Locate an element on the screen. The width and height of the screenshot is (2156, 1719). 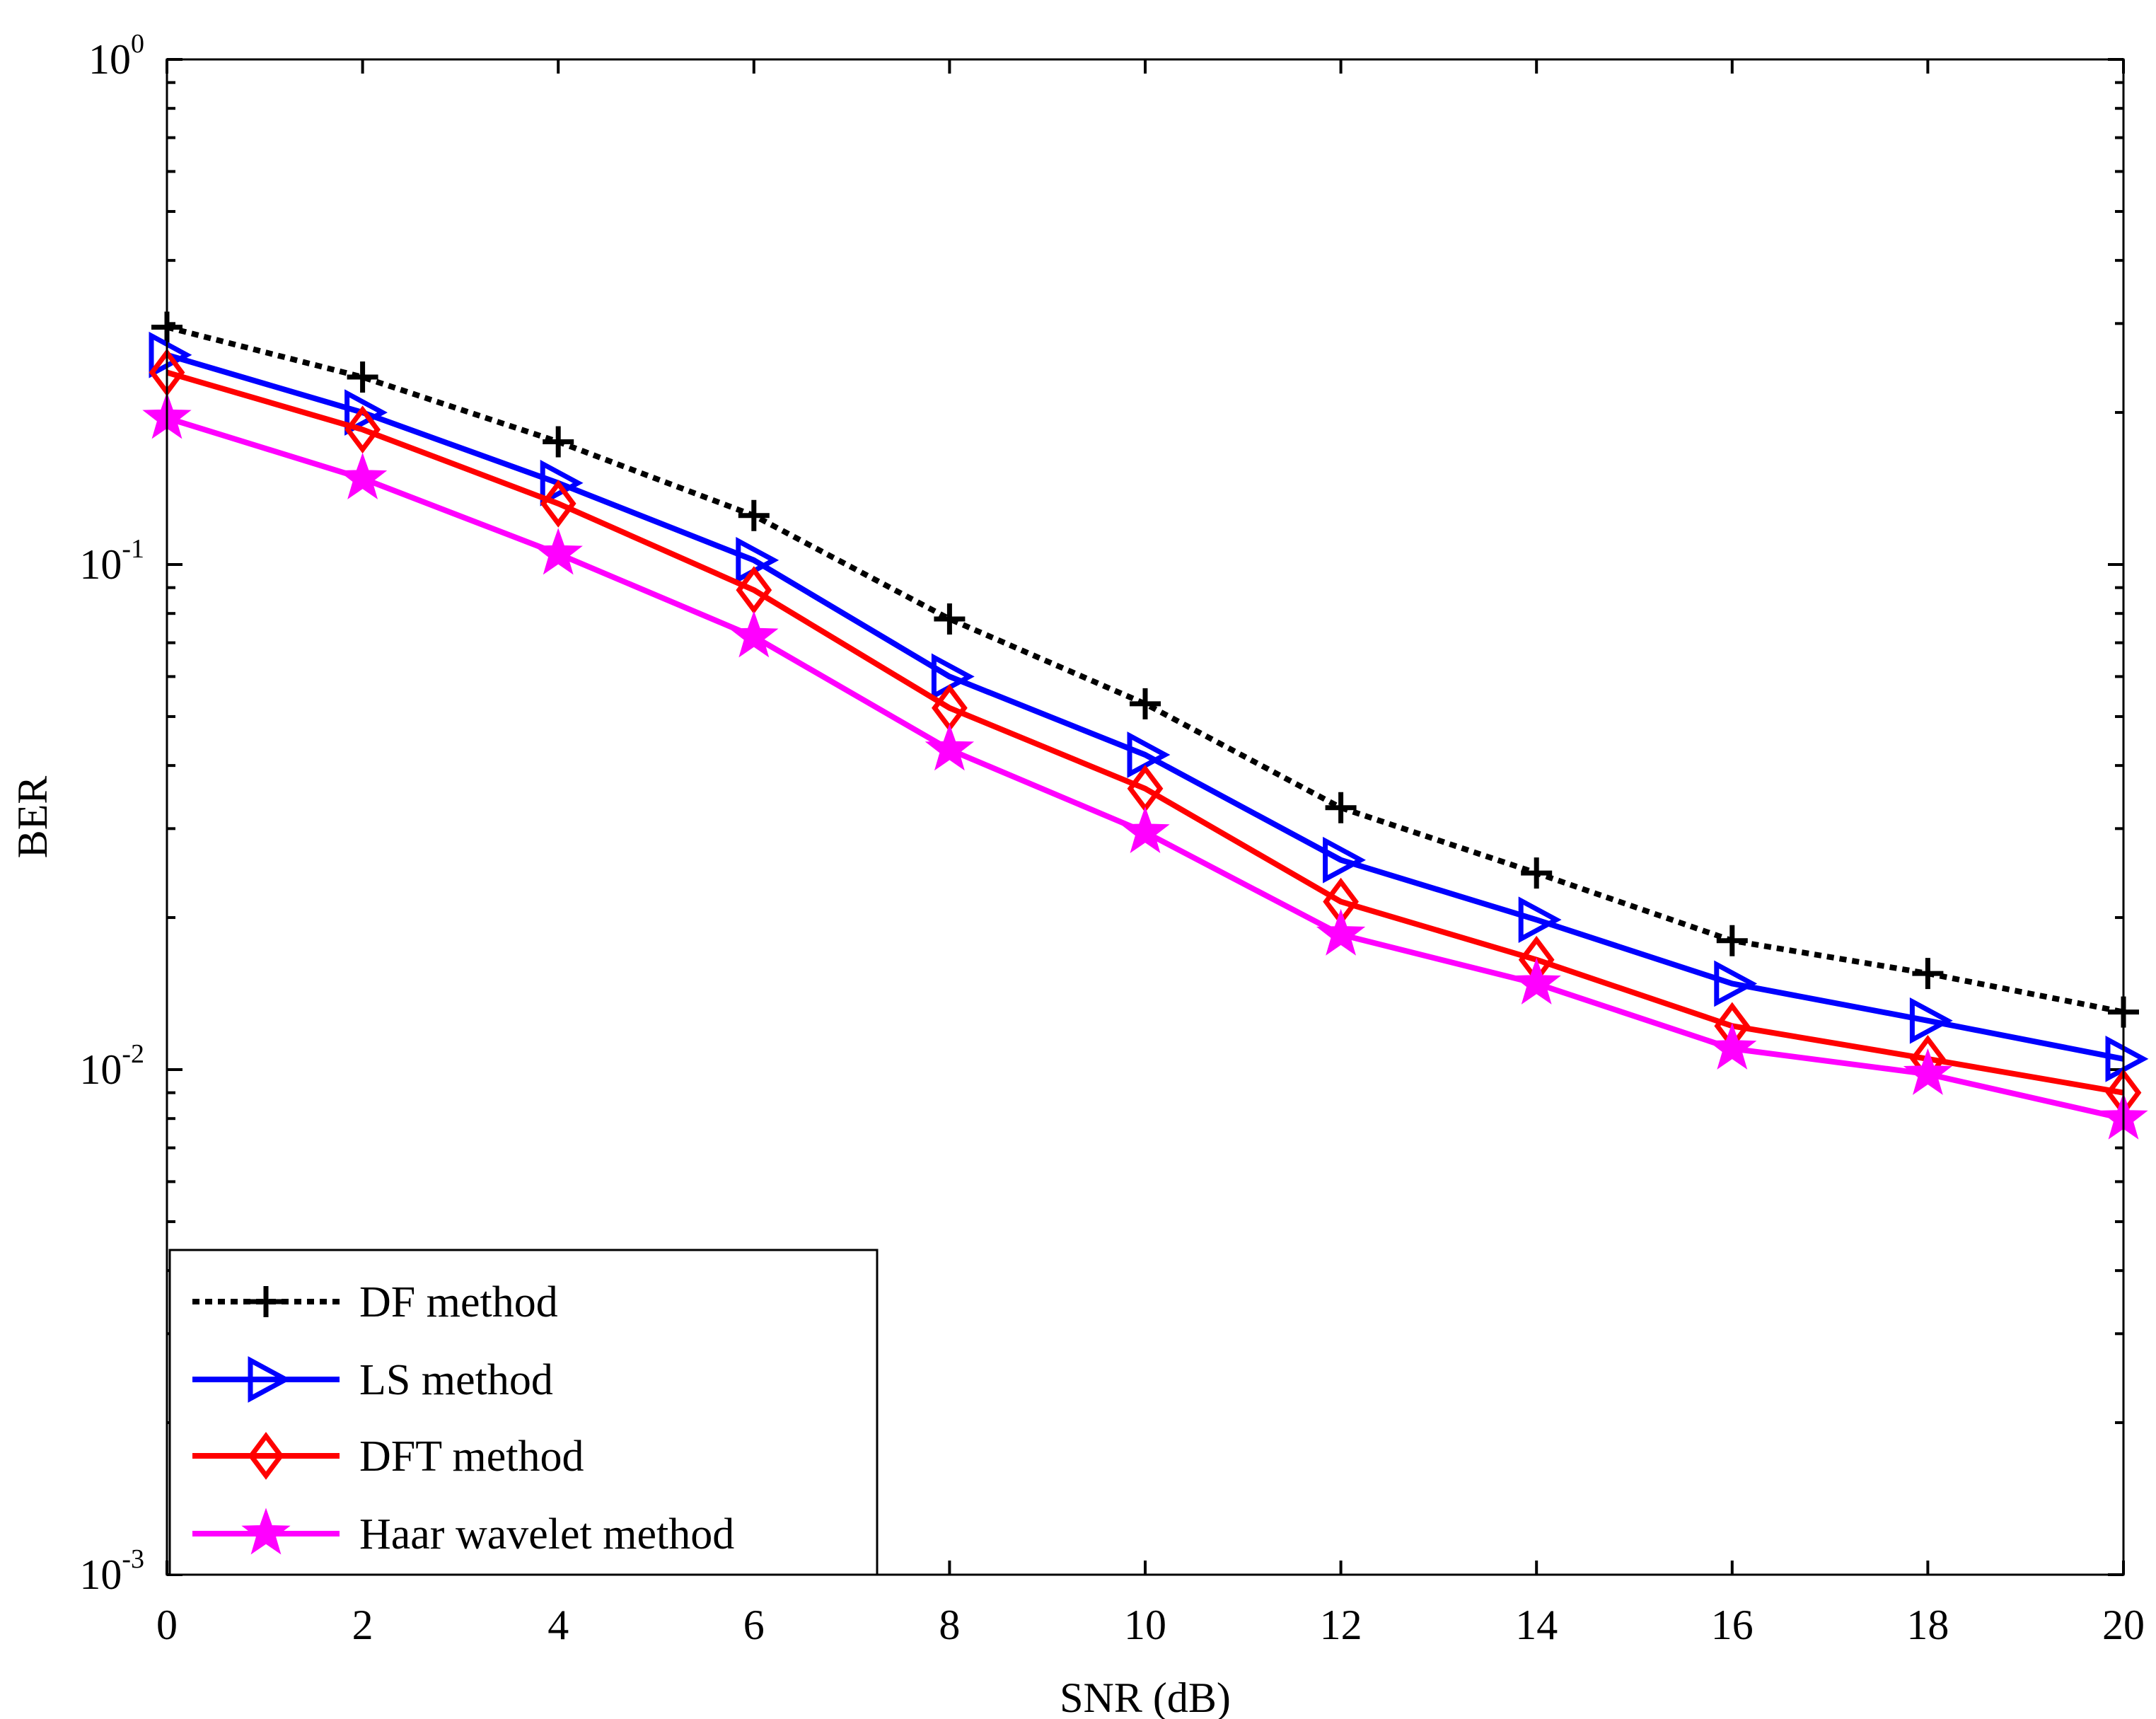
legend-label: LS method is located at coordinates (456, 1380).